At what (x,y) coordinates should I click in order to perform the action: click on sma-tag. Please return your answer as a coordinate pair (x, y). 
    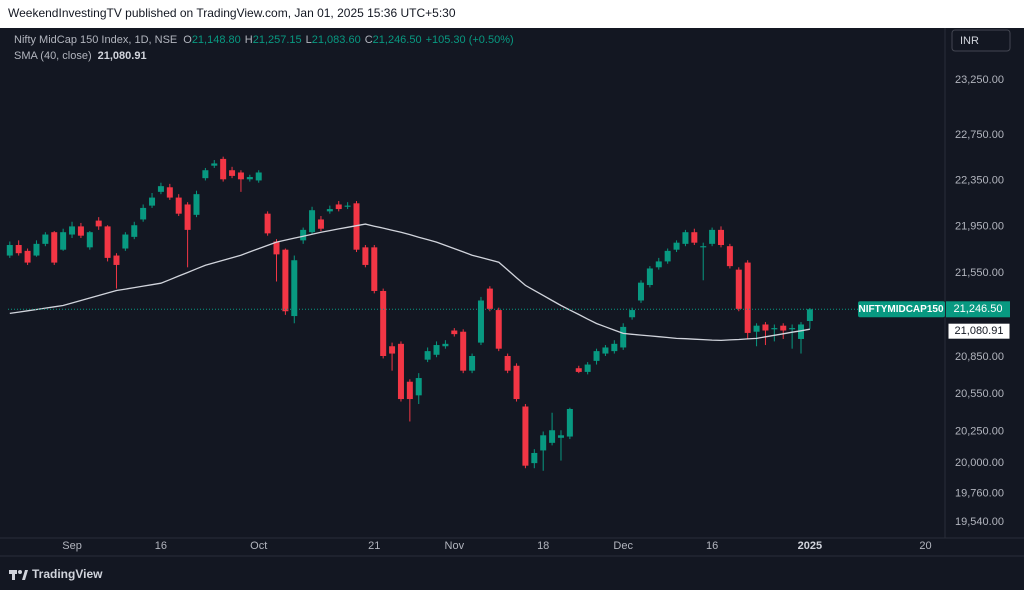
    Looking at the image, I should click on (979, 331).